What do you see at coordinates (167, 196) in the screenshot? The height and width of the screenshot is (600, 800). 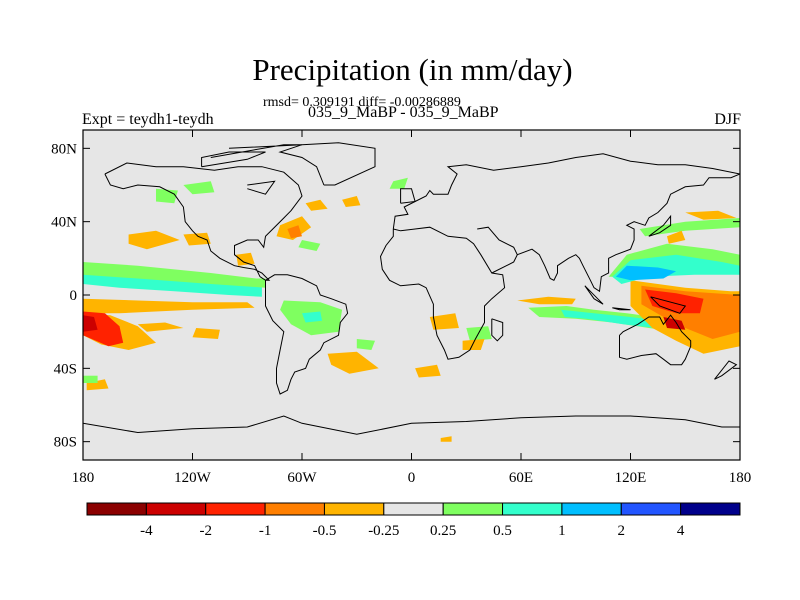 I see `region-north-pacific-green-patch` at bounding box center [167, 196].